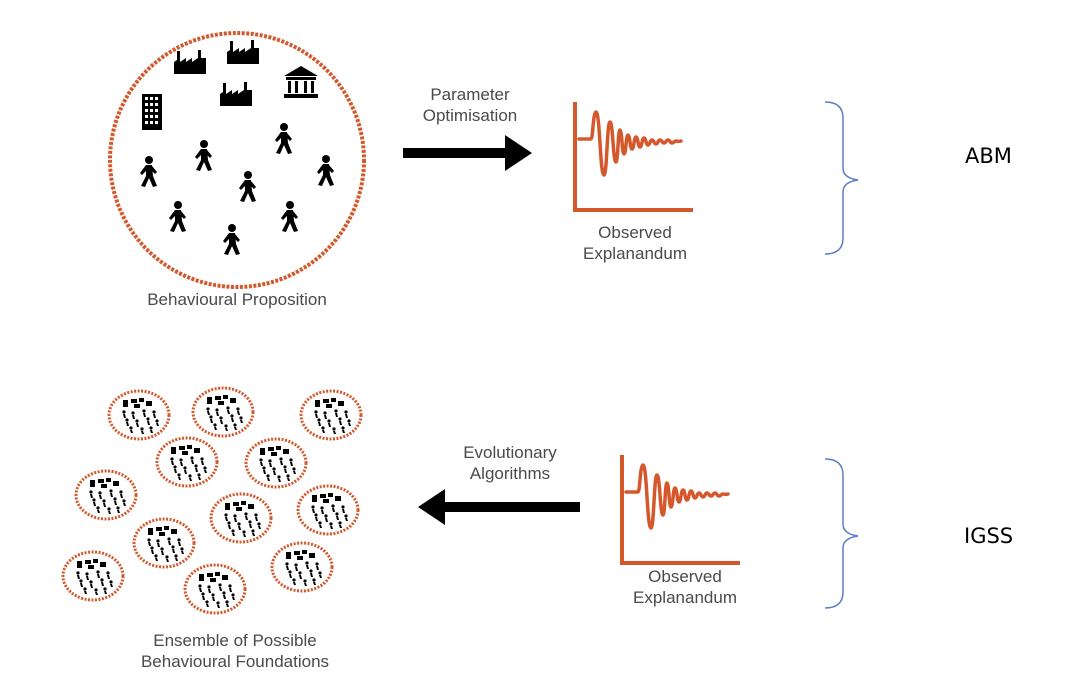 This screenshot has height=692, width=1078. I want to click on arrow-caption: Evolutionary Algorithms, so click(510, 463).